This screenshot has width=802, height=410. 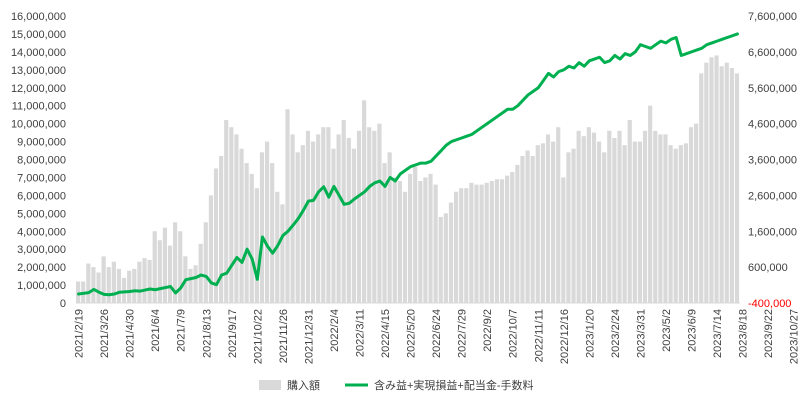 I want to click on x-axis-tick-label: 2022/9/2, so click(x=488, y=330).